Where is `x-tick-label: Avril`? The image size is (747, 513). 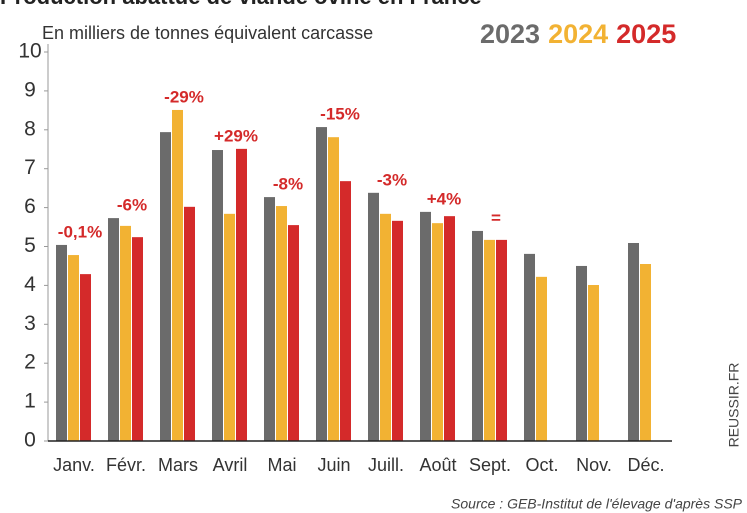 x-tick-label: Avril is located at coordinates (230, 465).